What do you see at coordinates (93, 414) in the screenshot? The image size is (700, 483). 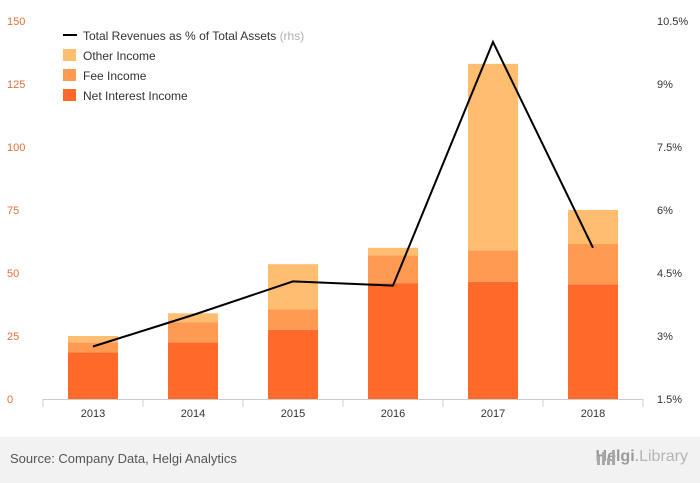 I see `x-tick-label: 2013` at bounding box center [93, 414].